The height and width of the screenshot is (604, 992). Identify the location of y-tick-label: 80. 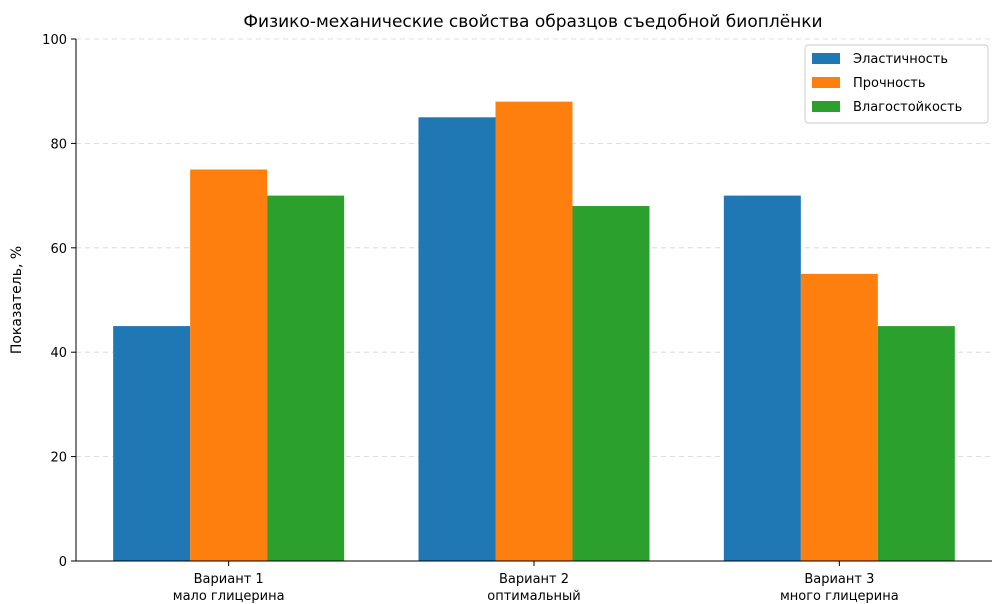
(58, 144).